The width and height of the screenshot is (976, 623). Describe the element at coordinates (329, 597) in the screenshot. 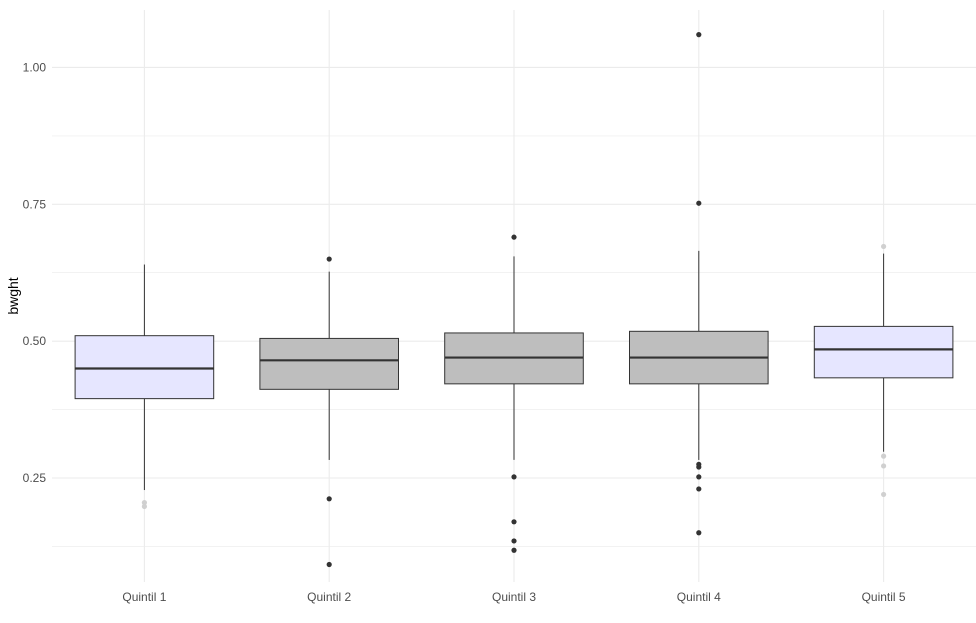

I see `x-tick-label: Quintil 2` at that location.